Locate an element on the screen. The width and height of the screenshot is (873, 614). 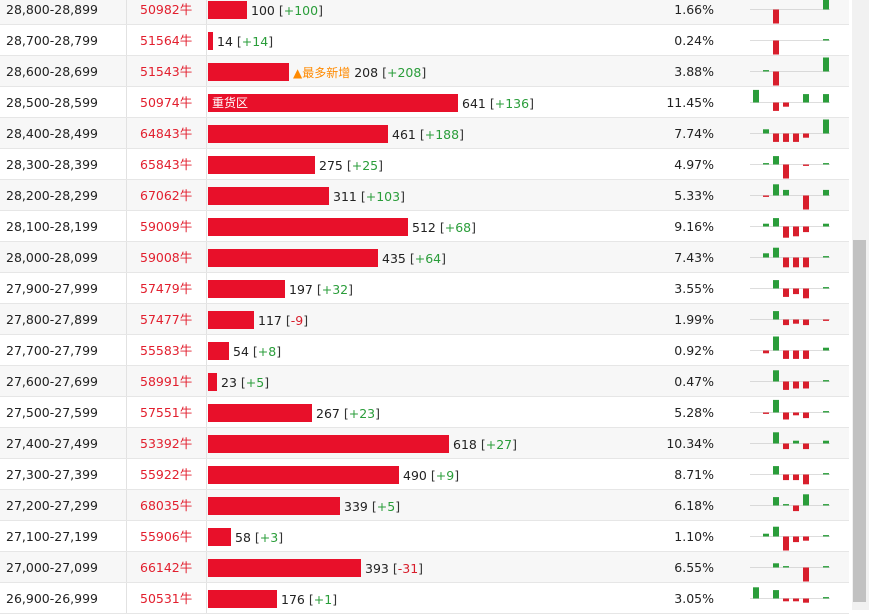
bull-code-link: 58991牛 is located at coordinates (166, 381).